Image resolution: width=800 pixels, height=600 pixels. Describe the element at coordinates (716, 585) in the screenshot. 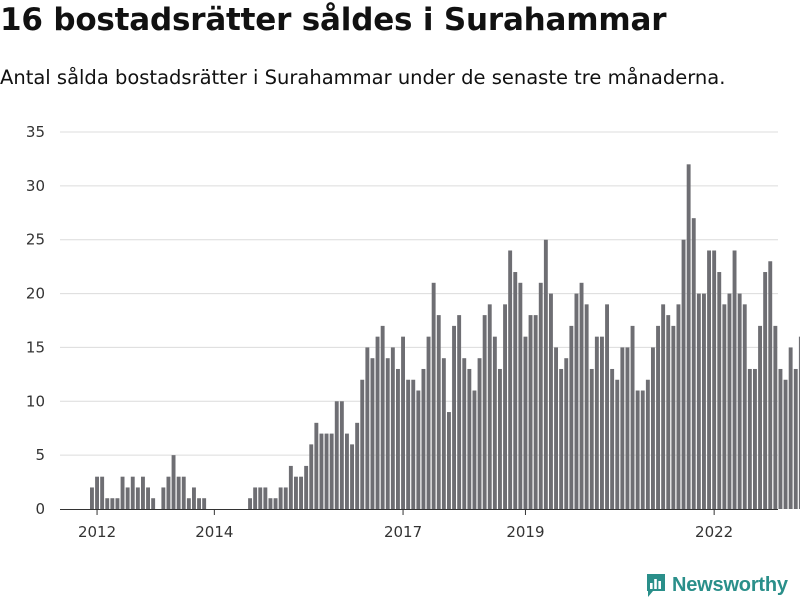

I see `newsworthy-logo: Newsworthy` at that location.